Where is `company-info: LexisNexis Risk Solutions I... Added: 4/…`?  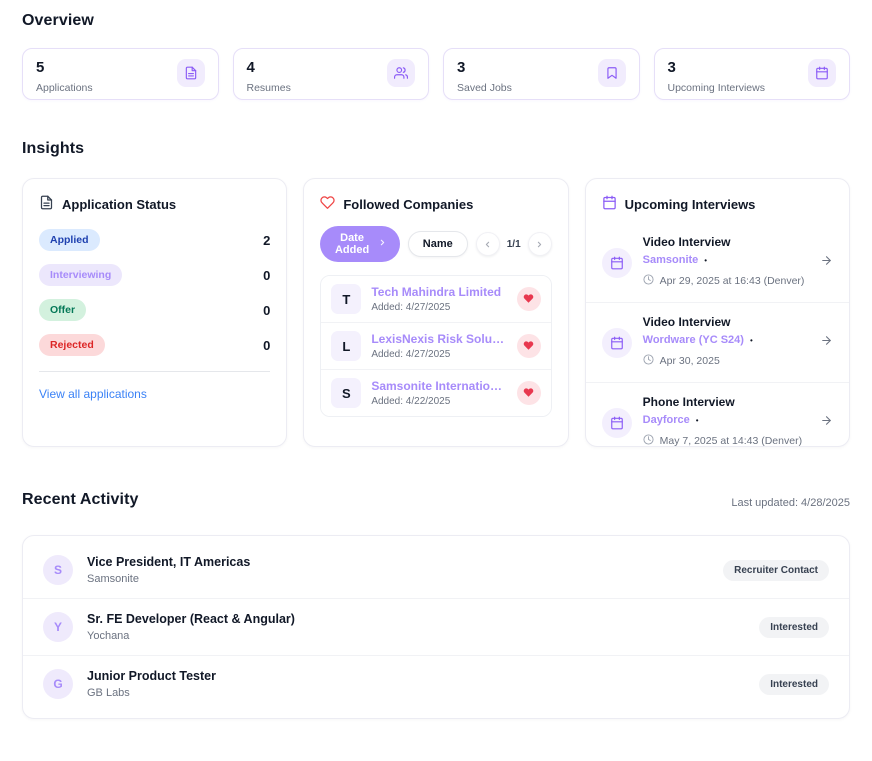
company-info: LexisNexis Risk Solutions I... Added: 4/… is located at coordinates (438, 346).